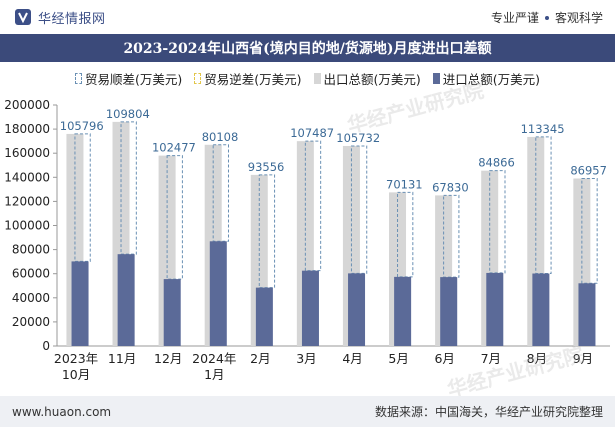 This screenshot has height=427, width=615. What do you see at coordinates (514, 18) in the screenshot?
I see `tag-rigorous: 专业严谨` at bounding box center [514, 18].